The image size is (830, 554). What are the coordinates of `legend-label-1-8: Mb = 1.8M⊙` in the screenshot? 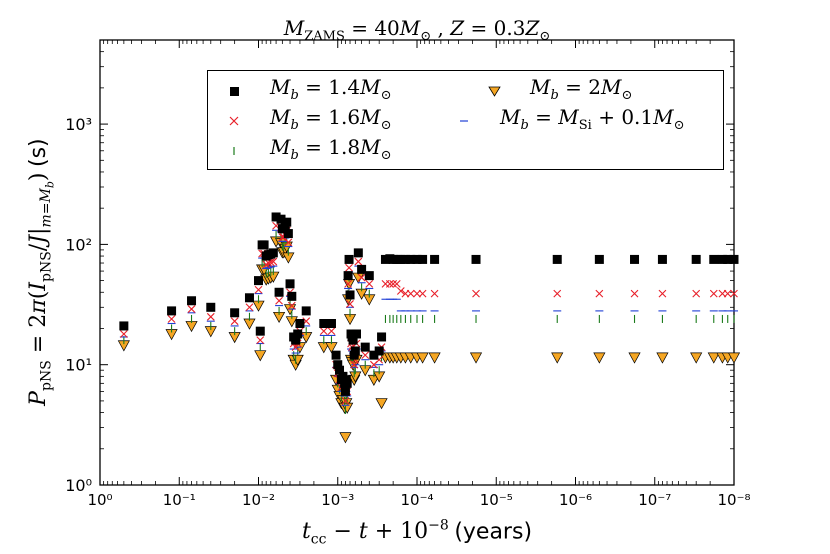 It's located at (331, 149).